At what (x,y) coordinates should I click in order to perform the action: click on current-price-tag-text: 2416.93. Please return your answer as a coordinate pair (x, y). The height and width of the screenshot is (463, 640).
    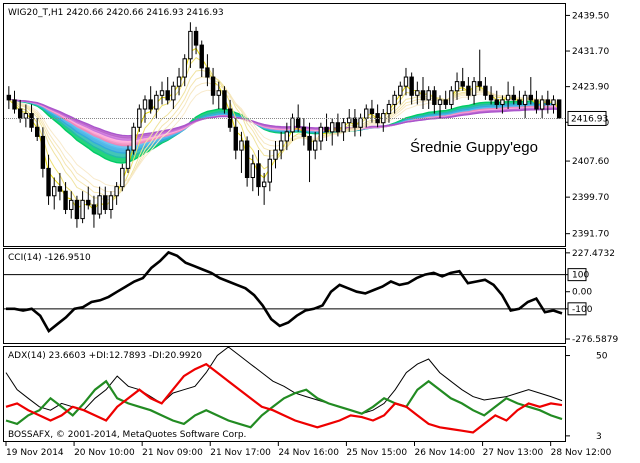
    Looking at the image, I should click on (589, 119).